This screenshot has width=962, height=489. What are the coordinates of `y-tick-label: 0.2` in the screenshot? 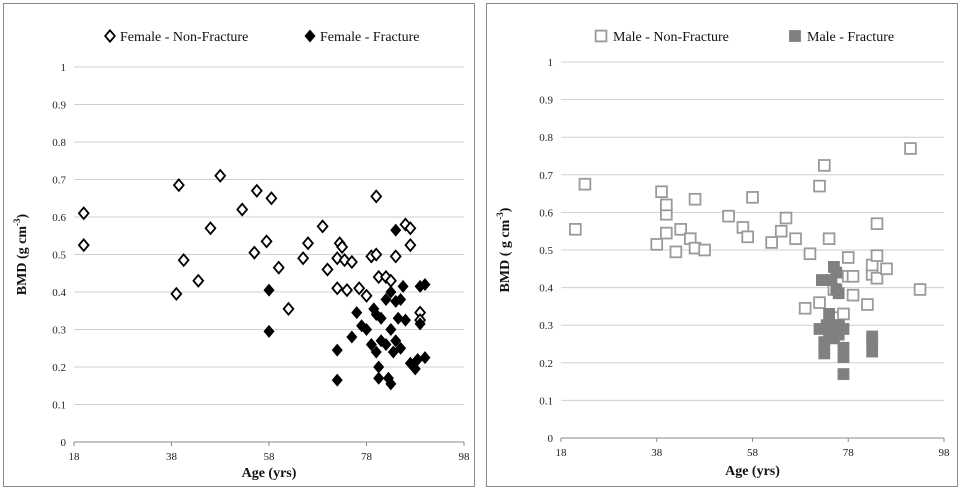 It's located at (59, 368).